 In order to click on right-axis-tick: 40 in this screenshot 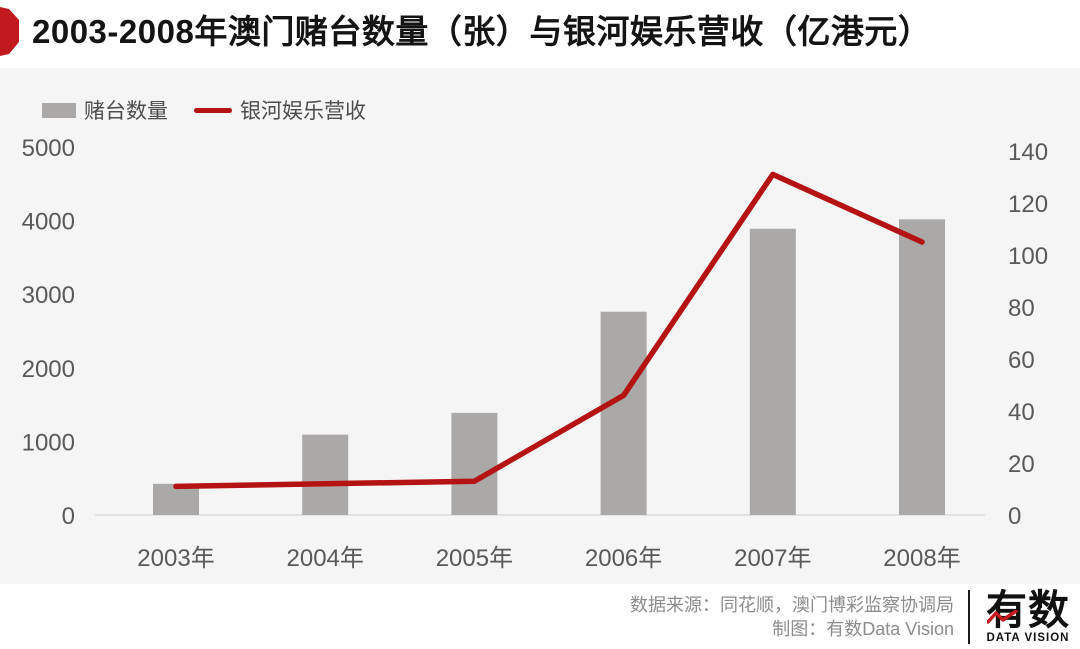, I will do `click(1021, 412)`.